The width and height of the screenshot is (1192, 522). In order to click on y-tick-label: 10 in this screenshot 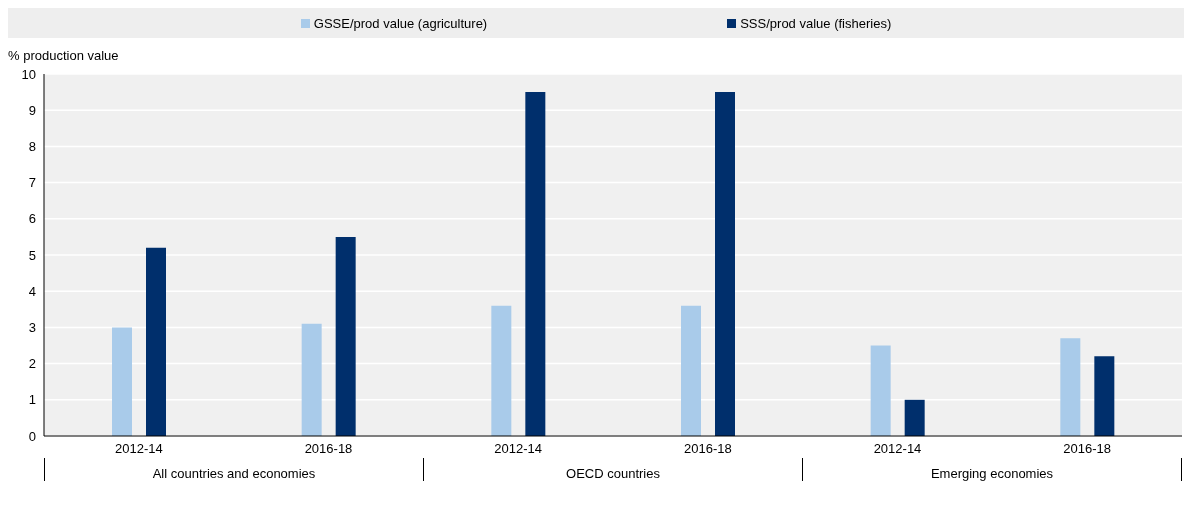, I will do `click(28, 74)`.